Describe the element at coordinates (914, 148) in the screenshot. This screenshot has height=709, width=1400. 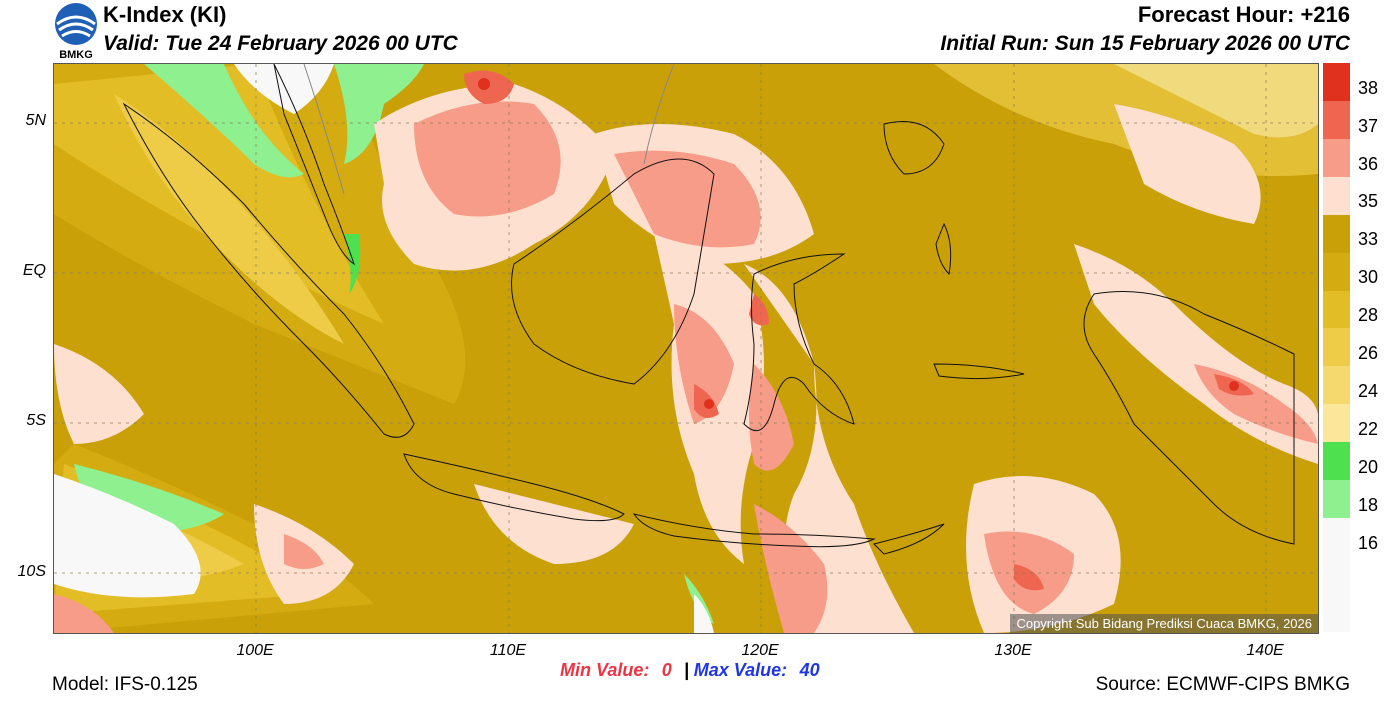
I see `coast-mindanao` at that location.